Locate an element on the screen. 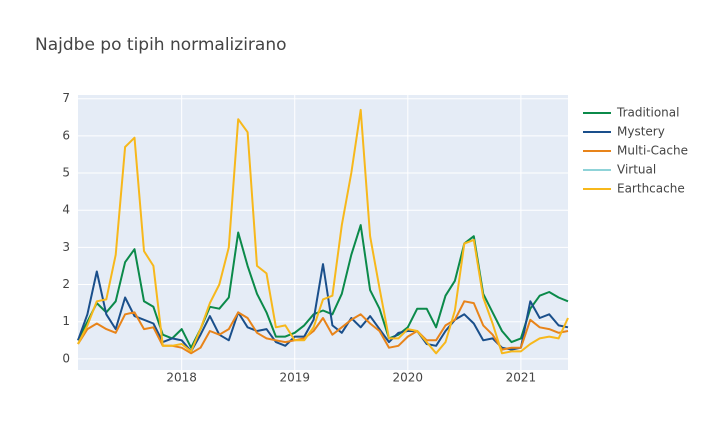  y-tick-label: 6 is located at coordinates (66, 135).